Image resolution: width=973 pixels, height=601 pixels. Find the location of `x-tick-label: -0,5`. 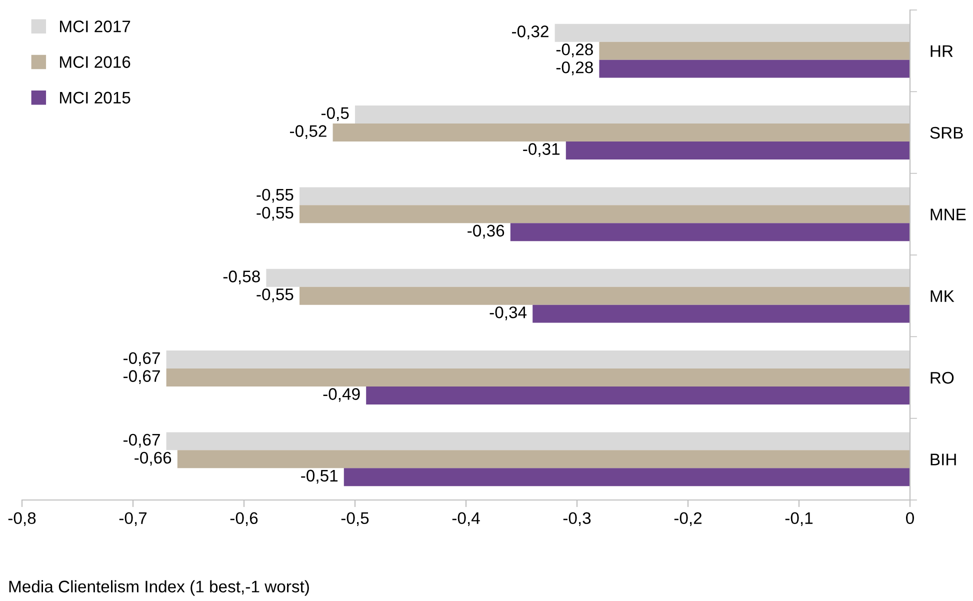

x-tick-label: -0,5 is located at coordinates (355, 519).